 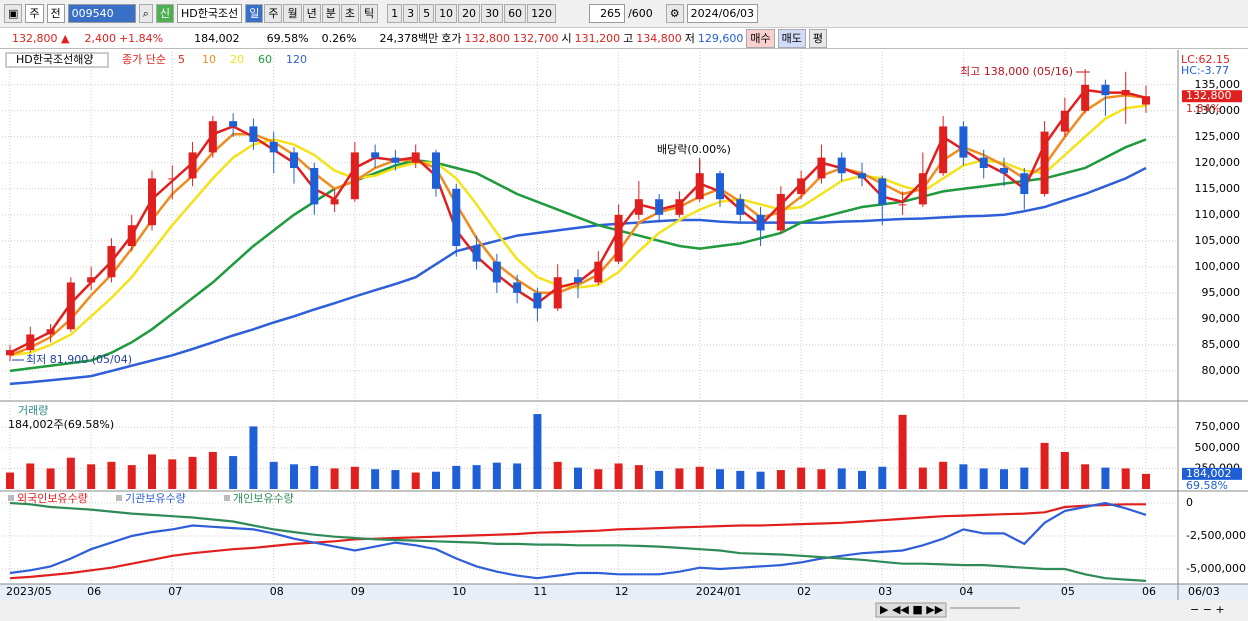 What do you see at coordinates (722, 13) in the screenshot?
I see `date: 2024/06/03` at bounding box center [722, 13].